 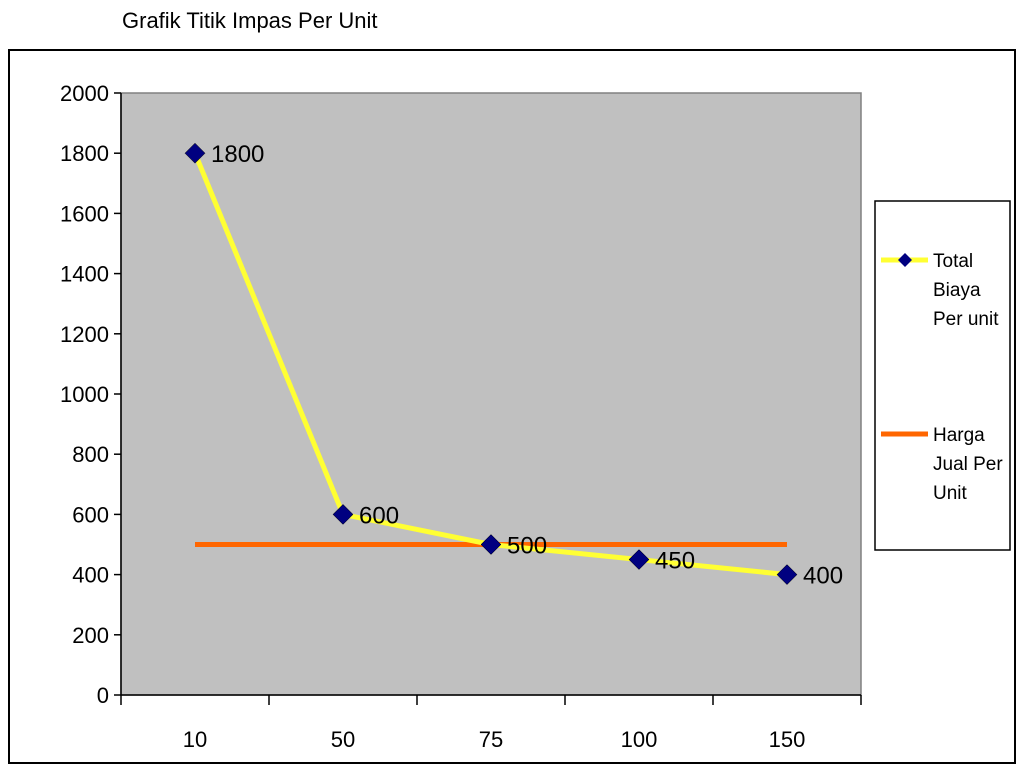 What do you see at coordinates (84, 213) in the screenshot?
I see `y-tick-label: 1600` at bounding box center [84, 213].